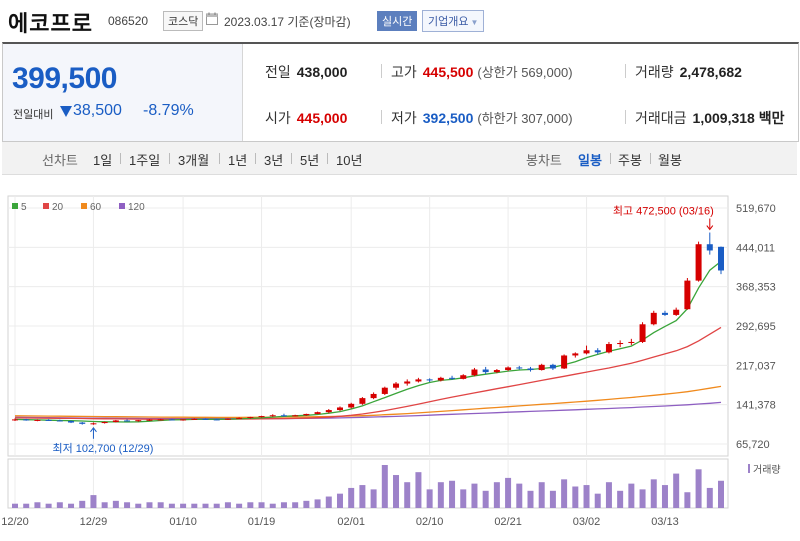 This screenshot has width=800, height=541. What do you see at coordinates (399, 158) in the screenshot?
I see `chart-period-tabs: 선차트 1일 1주일 3개월 1년 3년 5년 10년 봉차트 일봉 주봉 월봉` at bounding box center [399, 158].